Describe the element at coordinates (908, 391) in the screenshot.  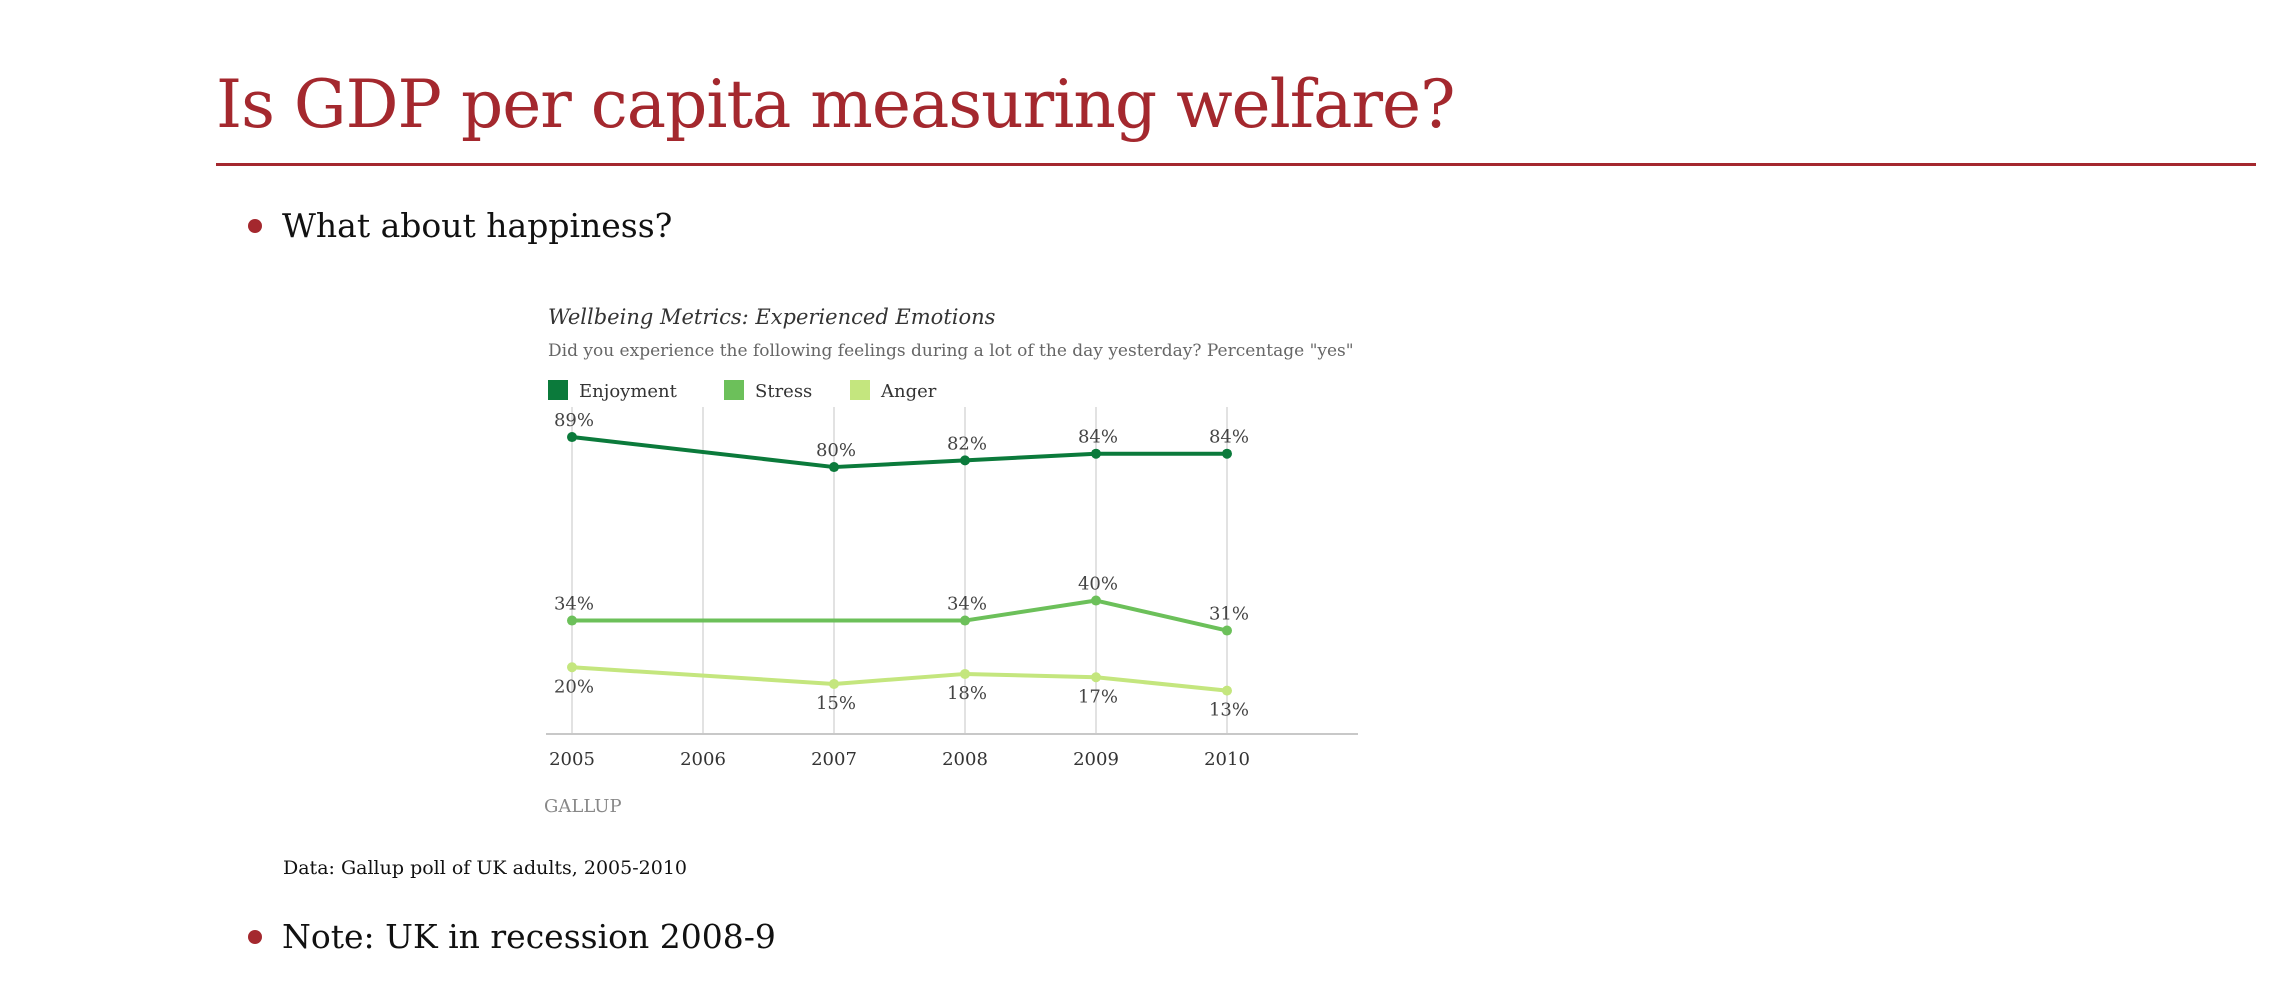
I see `legend-label-anger: Anger` at that location.